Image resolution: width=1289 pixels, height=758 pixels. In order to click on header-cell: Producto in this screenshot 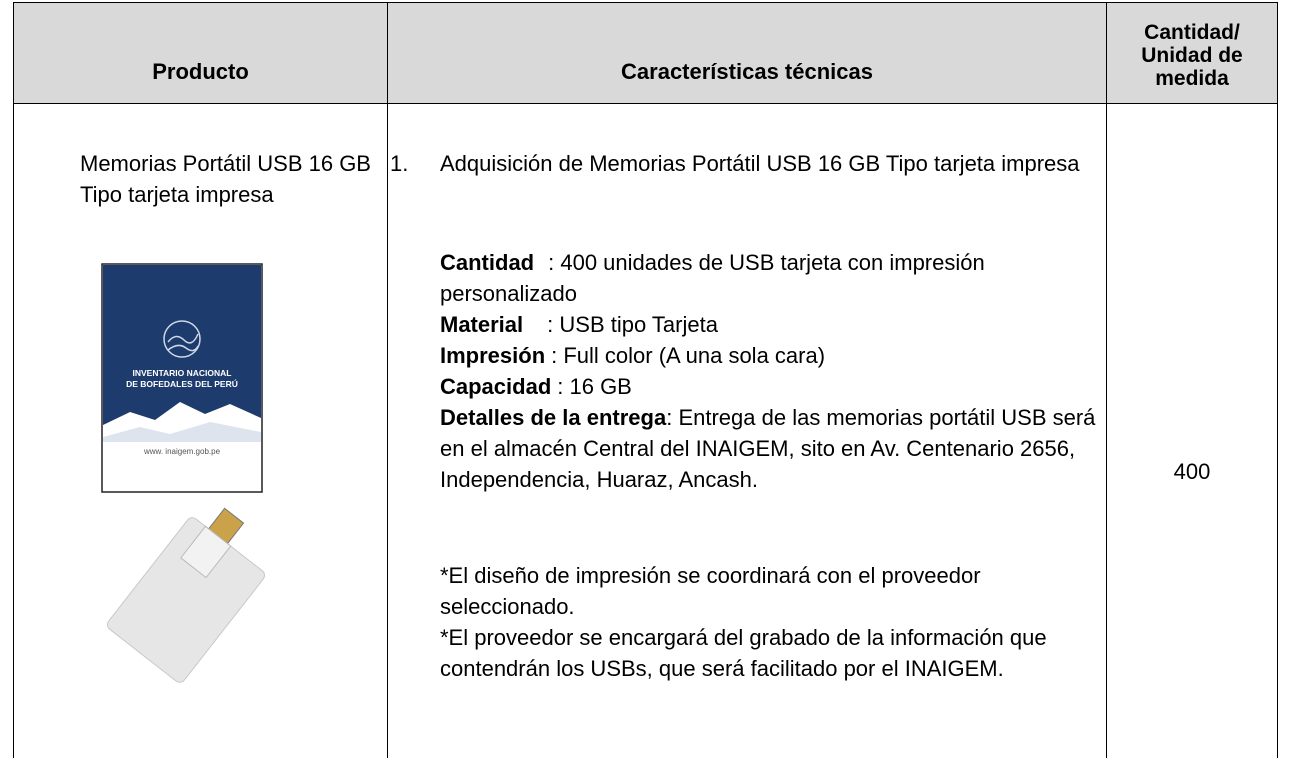, I will do `click(200, 71)`.